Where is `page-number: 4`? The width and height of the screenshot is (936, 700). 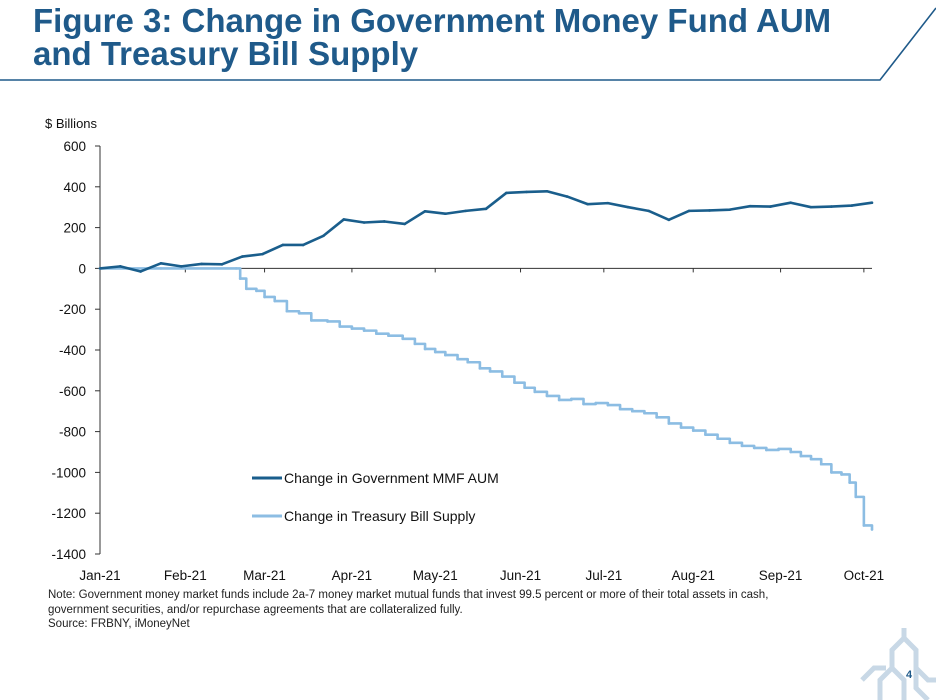 page-number: 4 is located at coordinates (909, 675).